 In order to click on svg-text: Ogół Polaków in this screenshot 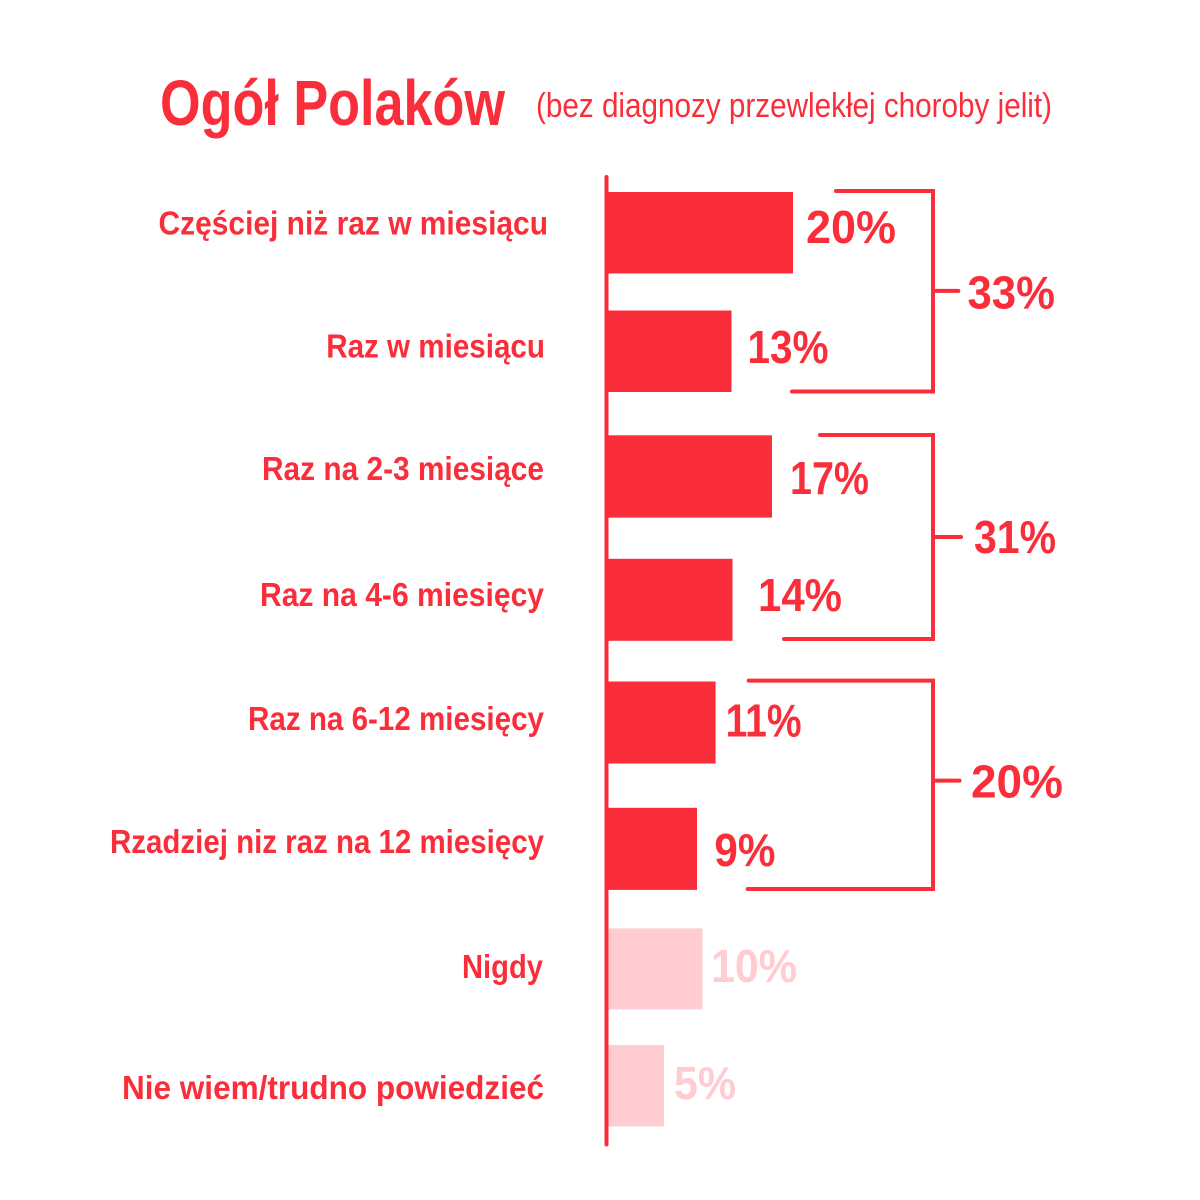, I will do `click(332, 103)`.